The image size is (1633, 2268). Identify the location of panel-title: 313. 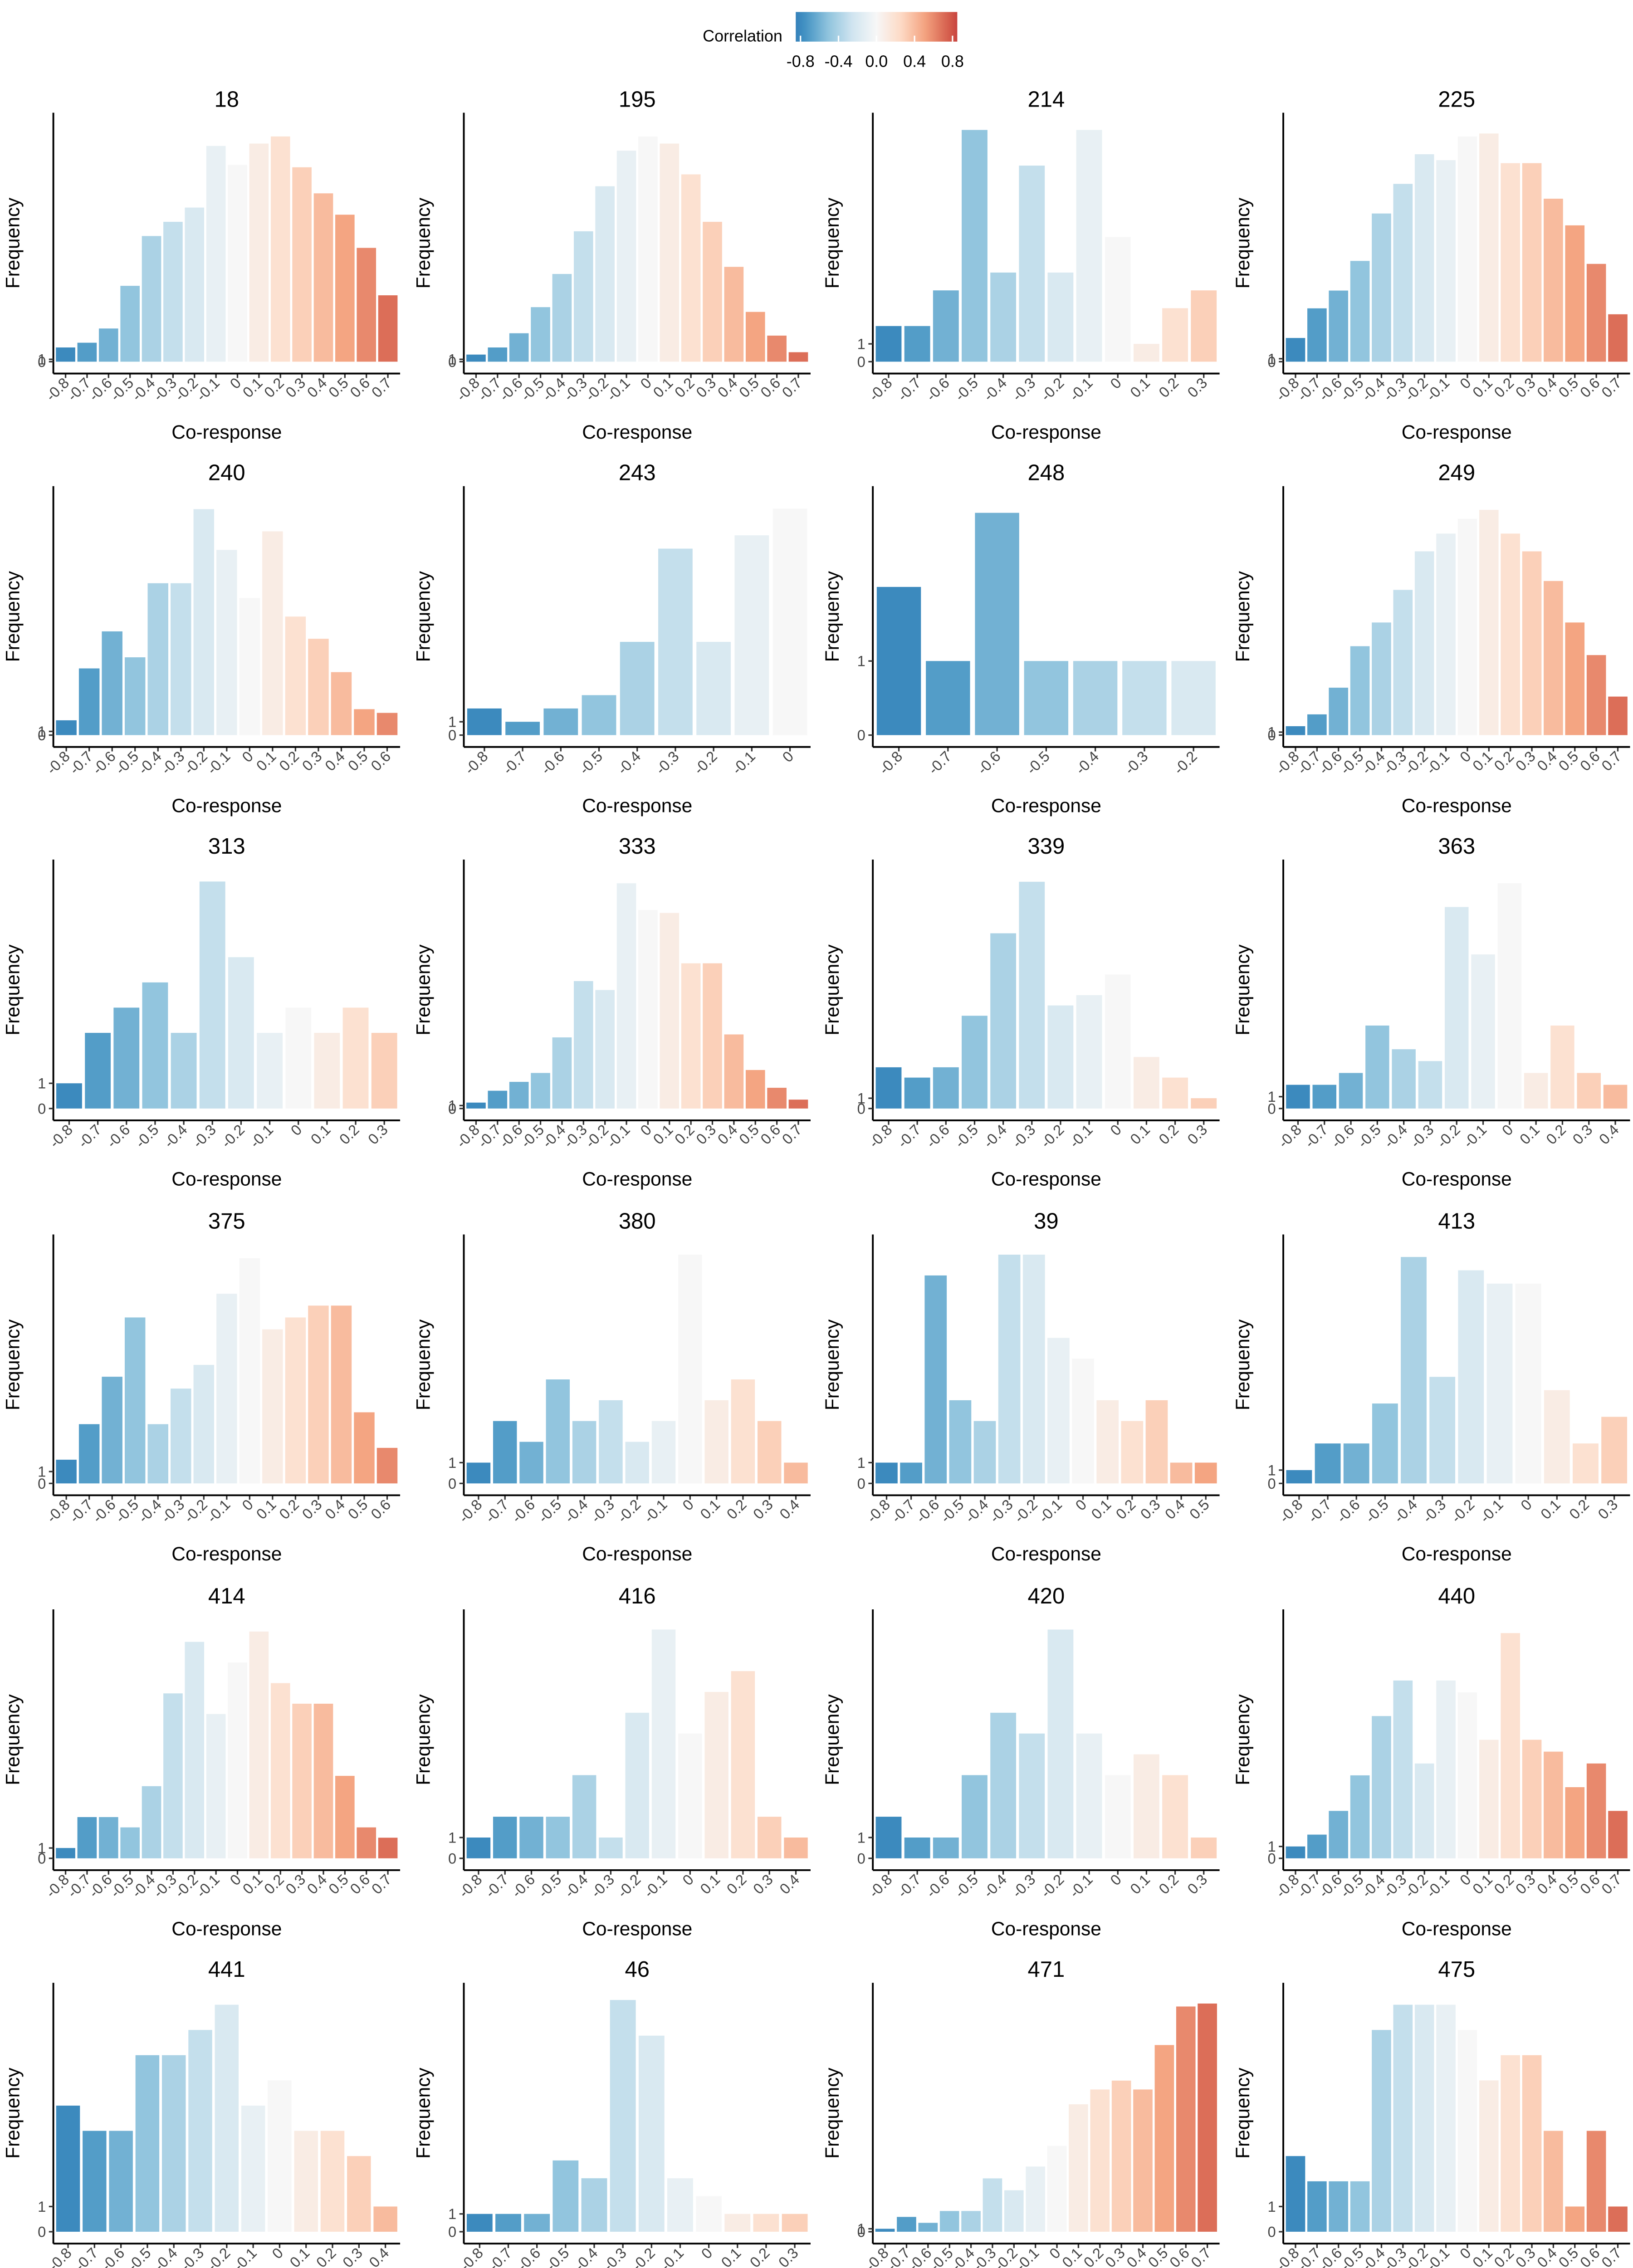
(226, 847).